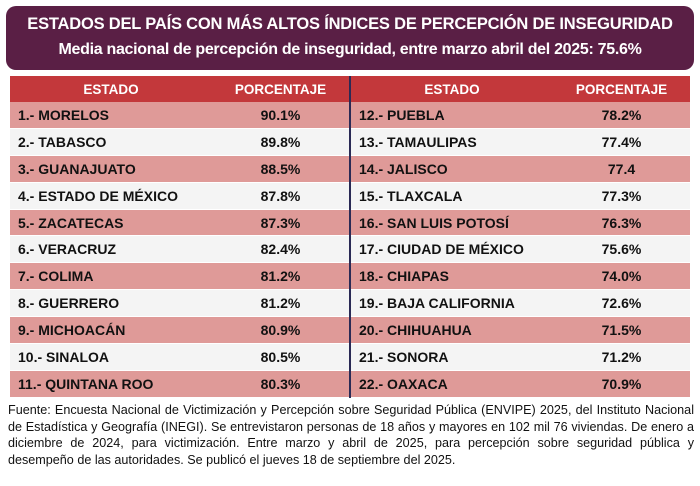  Describe the element at coordinates (520, 115) in the screenshot. I see `table-row: 12.- PUEBLA 78.2%` at that location.